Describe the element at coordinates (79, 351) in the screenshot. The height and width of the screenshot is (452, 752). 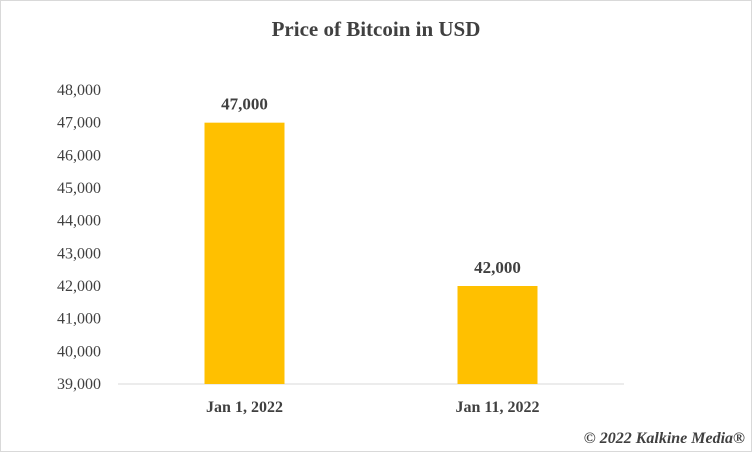
I see `y-tick-label: 40,000` at that location.